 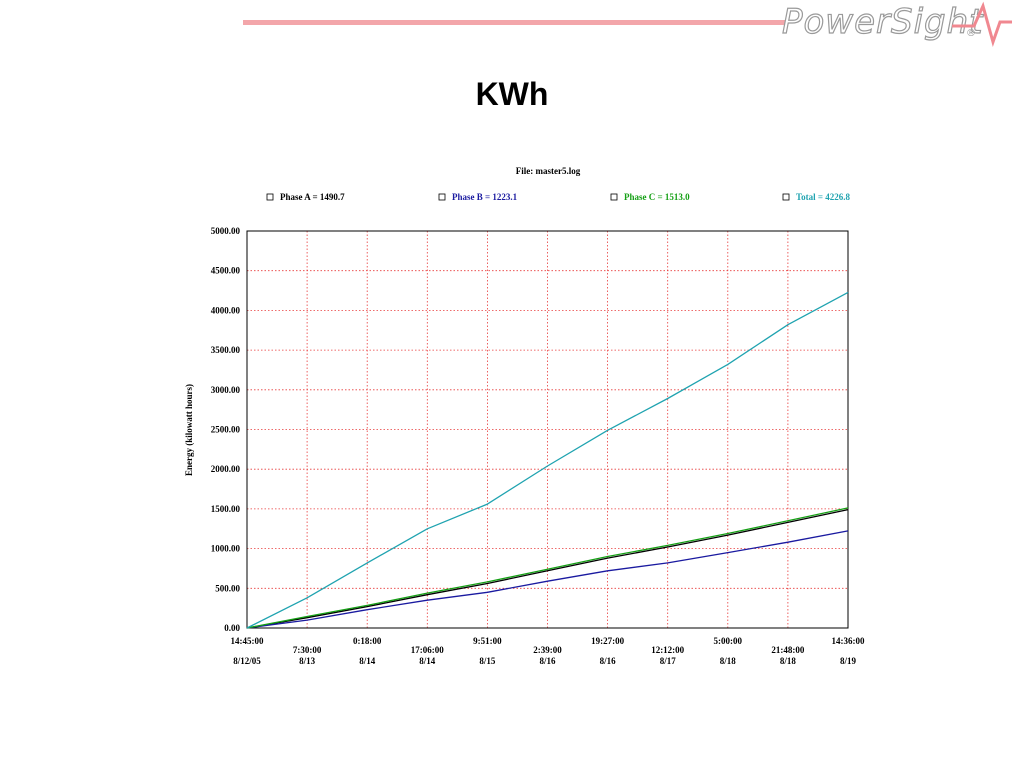 What do you see at coordinates (487, 641) in the screenshot?
I see `x-tick-time: 9:51:00` at bounding box center [487, 641].